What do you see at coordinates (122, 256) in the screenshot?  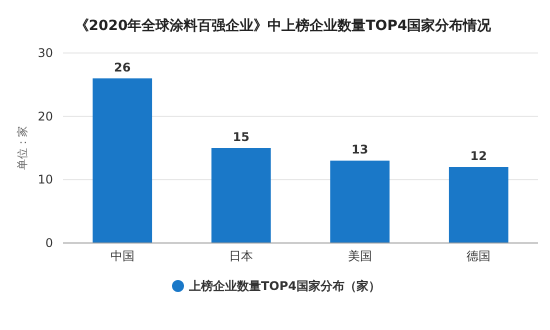 I see `x-tick-label: 中国` at bounding box center [122, 256].